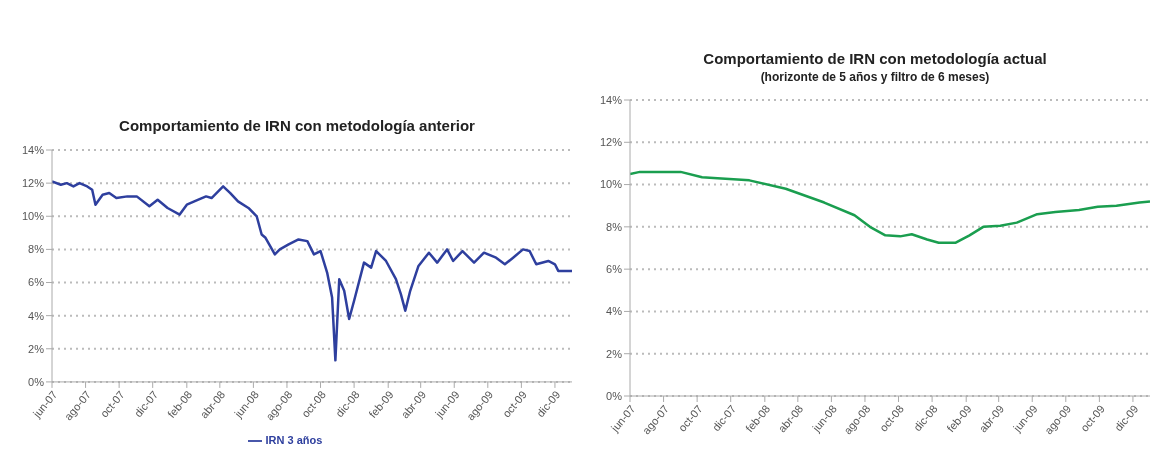 The image size is (1172, 475). Describe the element at coordinates (297, 125) in the screenshot. I see `chart-title: Comportamiento de IRN con metodología anterior` at that location.